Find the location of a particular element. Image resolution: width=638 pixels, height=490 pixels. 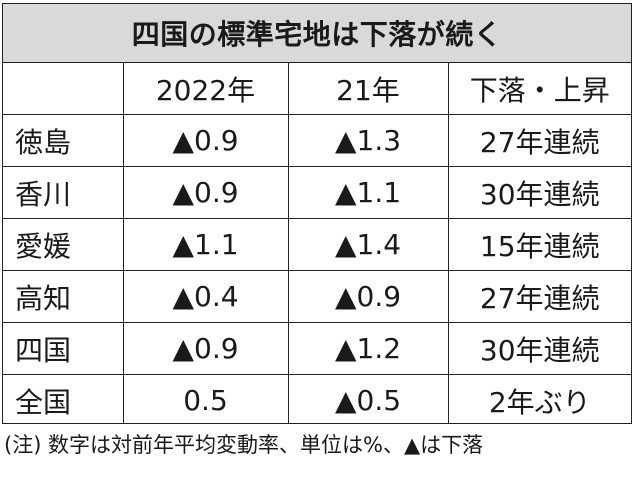

table-row: 高知 ▲0.4 ▲0.9 27年連続 is located at coordinates (317, 296).